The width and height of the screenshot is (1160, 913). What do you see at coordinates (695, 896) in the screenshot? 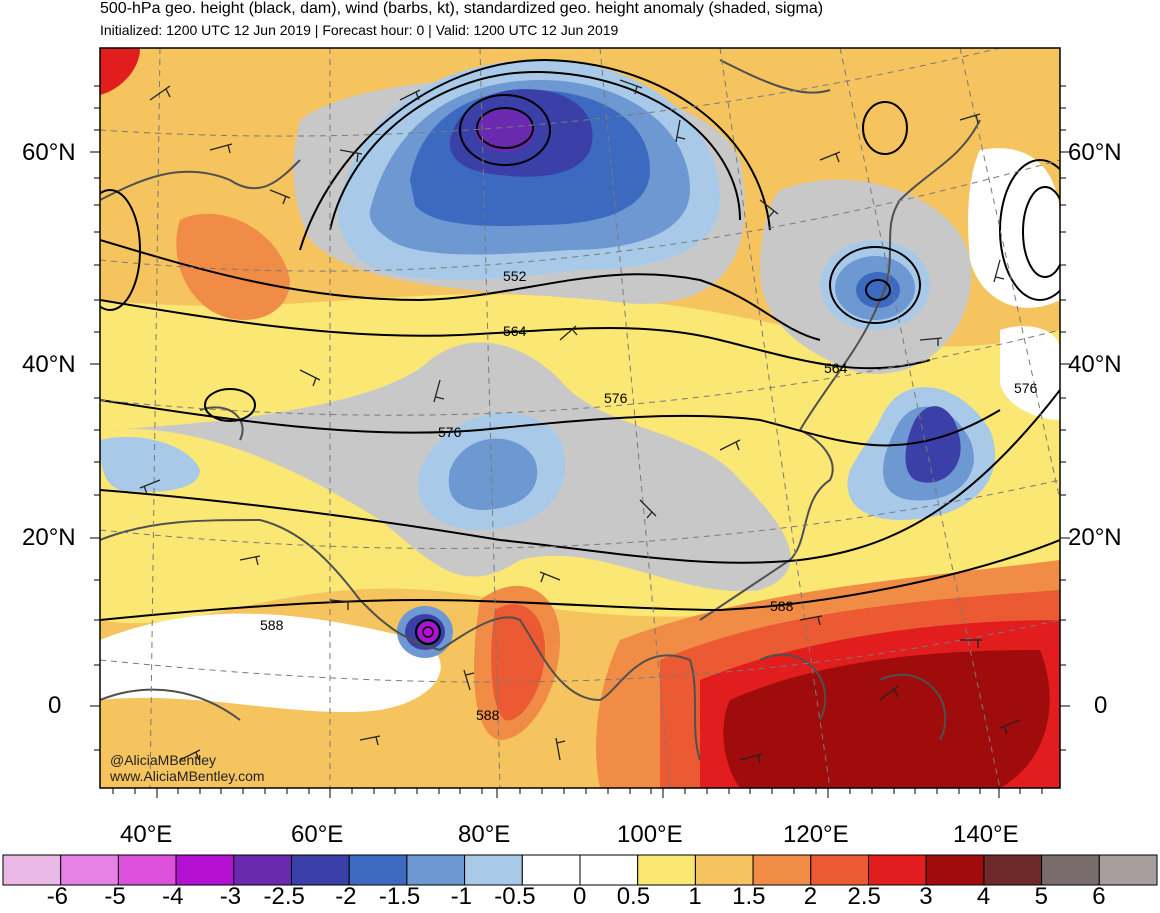
I see `colorbar-tick-label: 1` at bounding box center [695, 896].